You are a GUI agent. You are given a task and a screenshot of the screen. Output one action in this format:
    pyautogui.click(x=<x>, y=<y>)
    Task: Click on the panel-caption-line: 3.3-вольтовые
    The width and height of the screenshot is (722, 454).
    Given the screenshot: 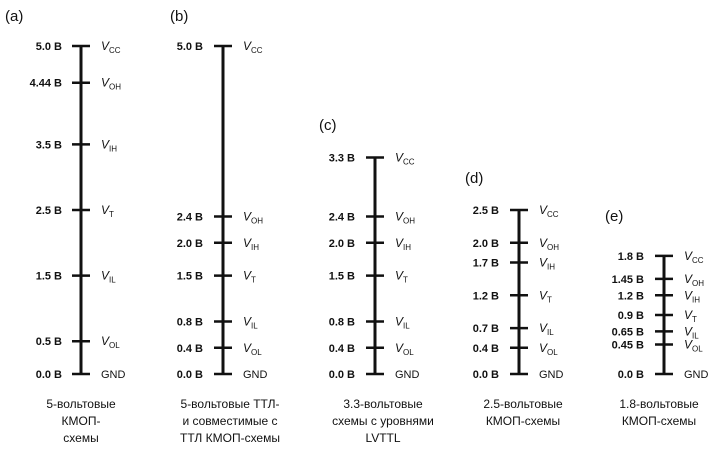 What is the action you would take?
    pyautogui.click(x=383, y=404)
    